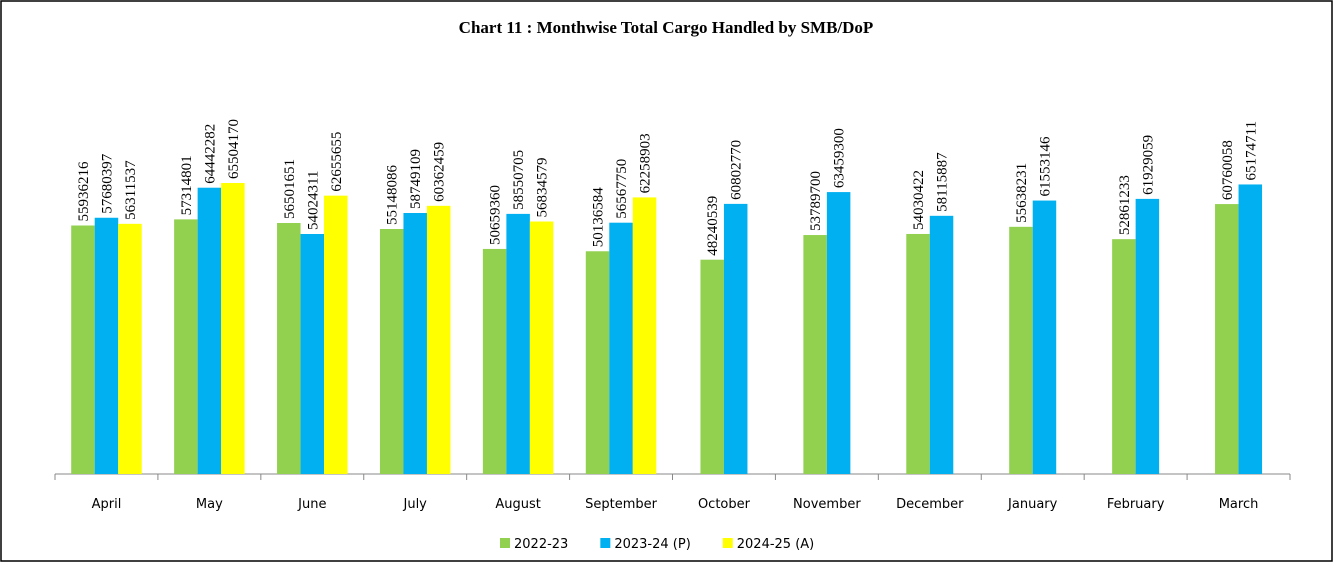 The width and height of the screenshot is (1333, 562). Describe the element at coordinates (621, 504) in the screenshot. I see `x-tick-label: September` at that location.